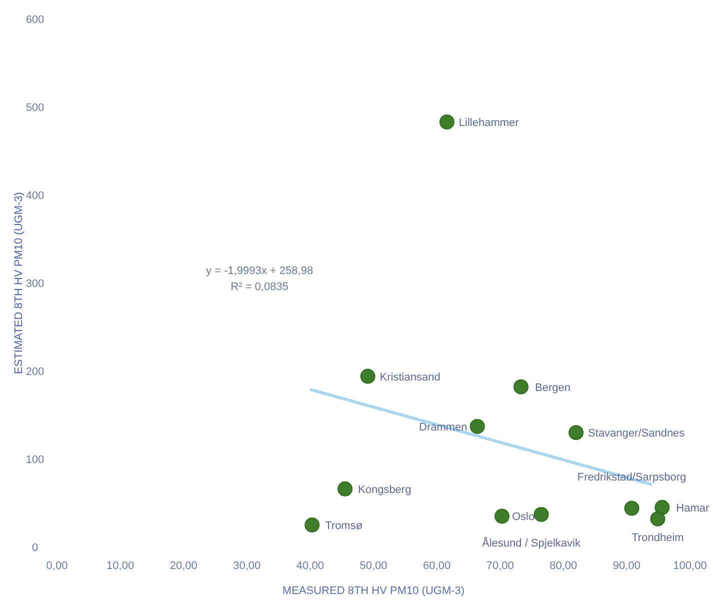  I want to click on x-tick-label: 20,00, so click(184, 566).